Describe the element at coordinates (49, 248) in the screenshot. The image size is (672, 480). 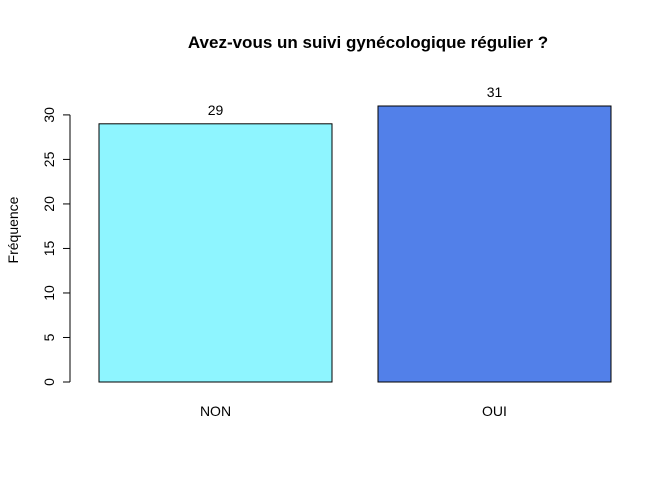
I see `y-tick-label: 15` at that location.